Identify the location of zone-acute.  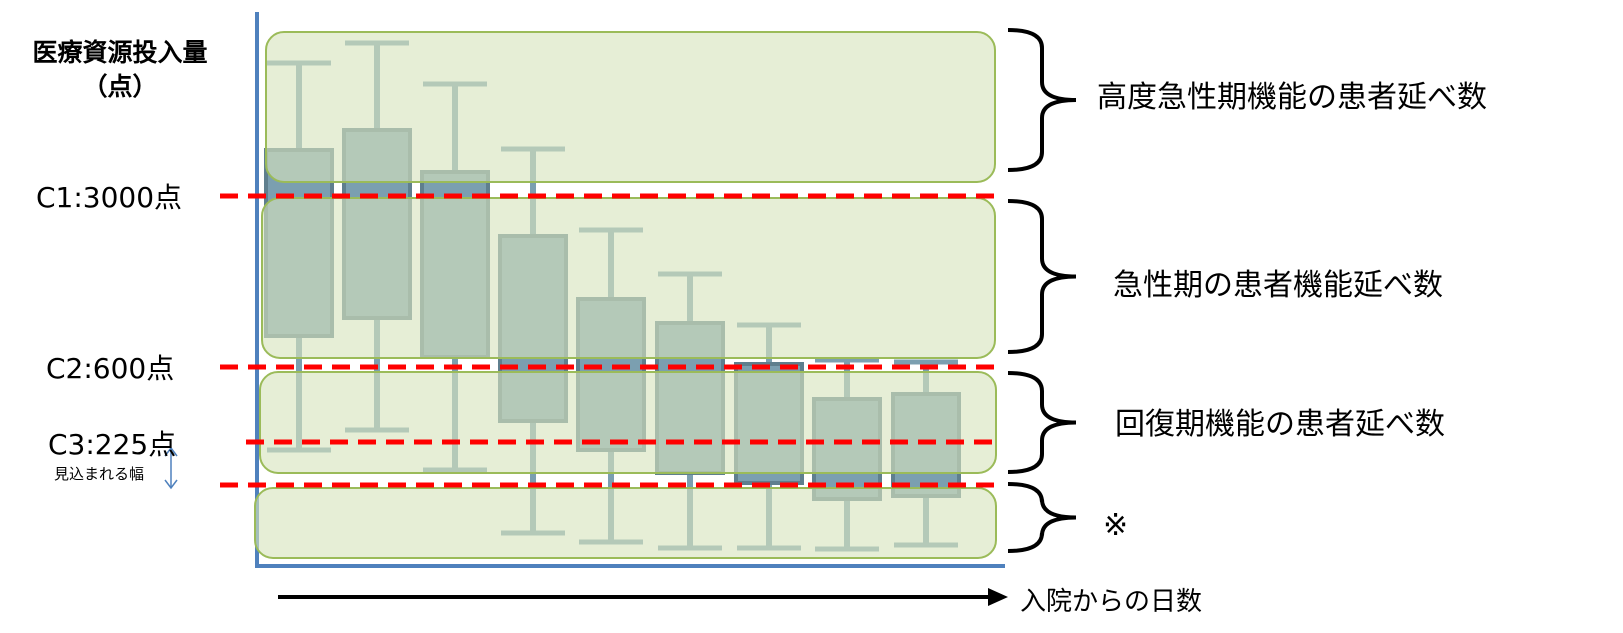
(628, 278).